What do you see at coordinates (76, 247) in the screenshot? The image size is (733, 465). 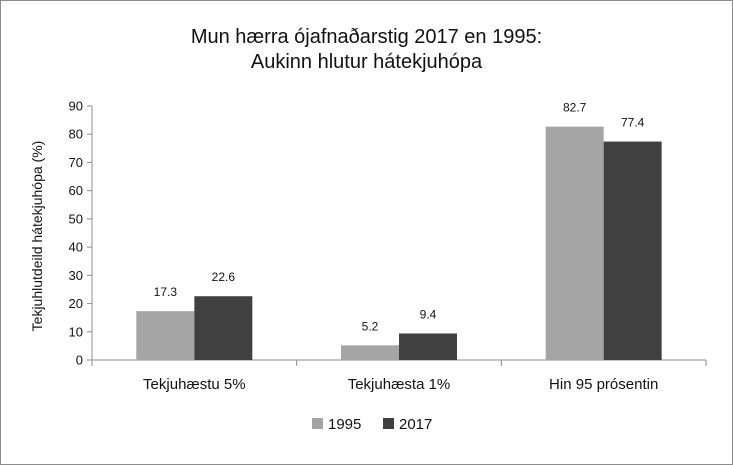 I see `y-tick-label: 40` at bounding box center [76, 247].